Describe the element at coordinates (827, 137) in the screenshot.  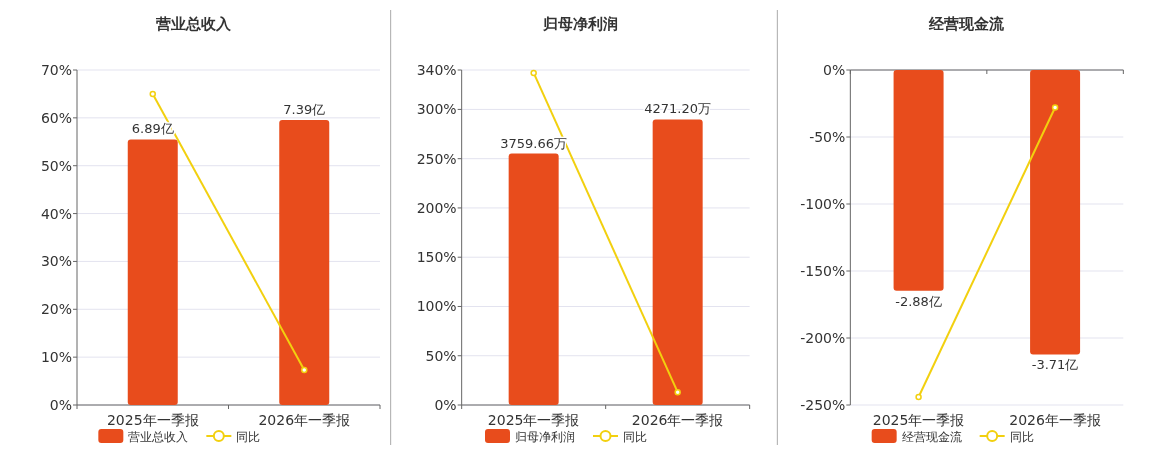
I see `y-tick-label: -50%` at that location.